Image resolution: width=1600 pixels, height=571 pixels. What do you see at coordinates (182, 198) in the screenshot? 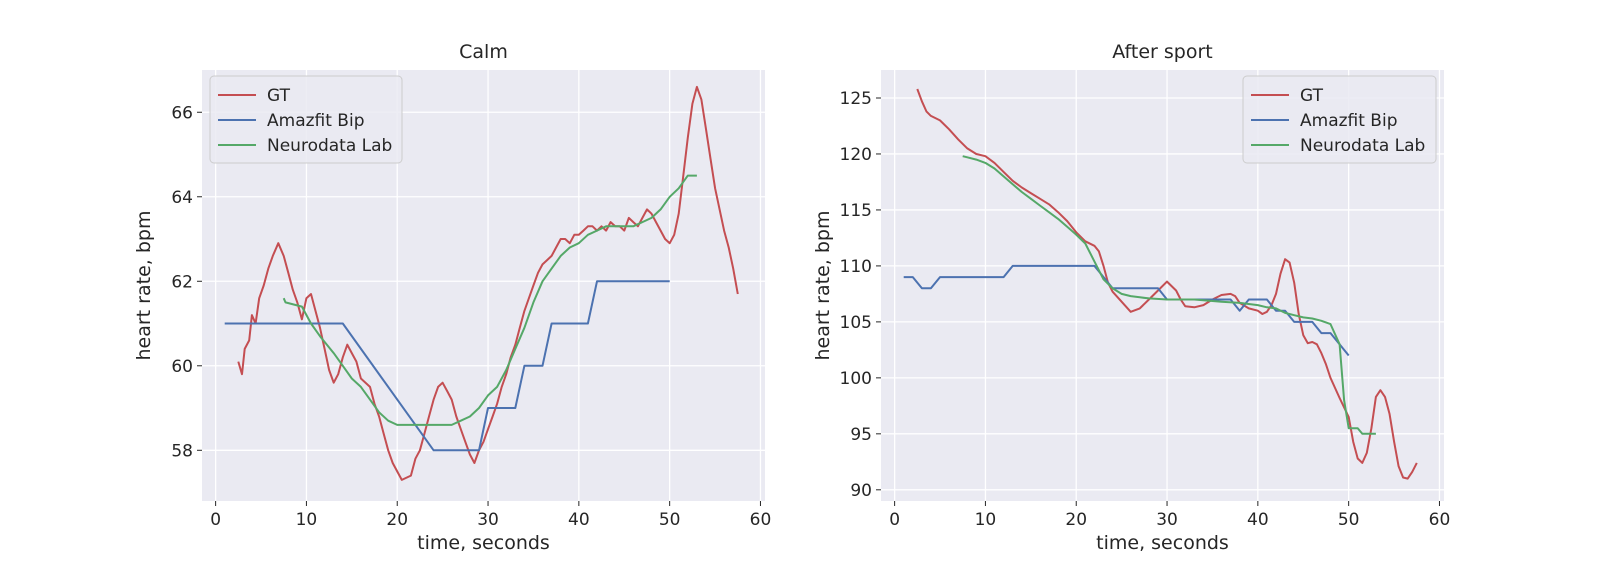
I see `y-tick-label: 64` at bounding box center [182, 198].